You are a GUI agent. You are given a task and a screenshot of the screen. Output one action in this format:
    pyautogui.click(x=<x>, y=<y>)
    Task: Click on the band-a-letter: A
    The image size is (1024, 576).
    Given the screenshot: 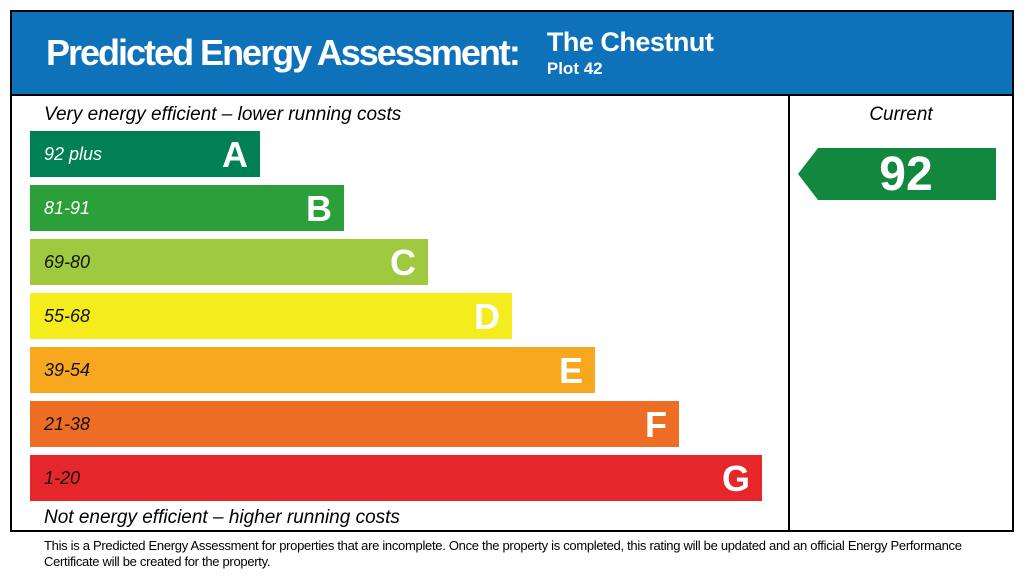 What is the action you would take?
    pyautogui.click(x=235, y=154)
    